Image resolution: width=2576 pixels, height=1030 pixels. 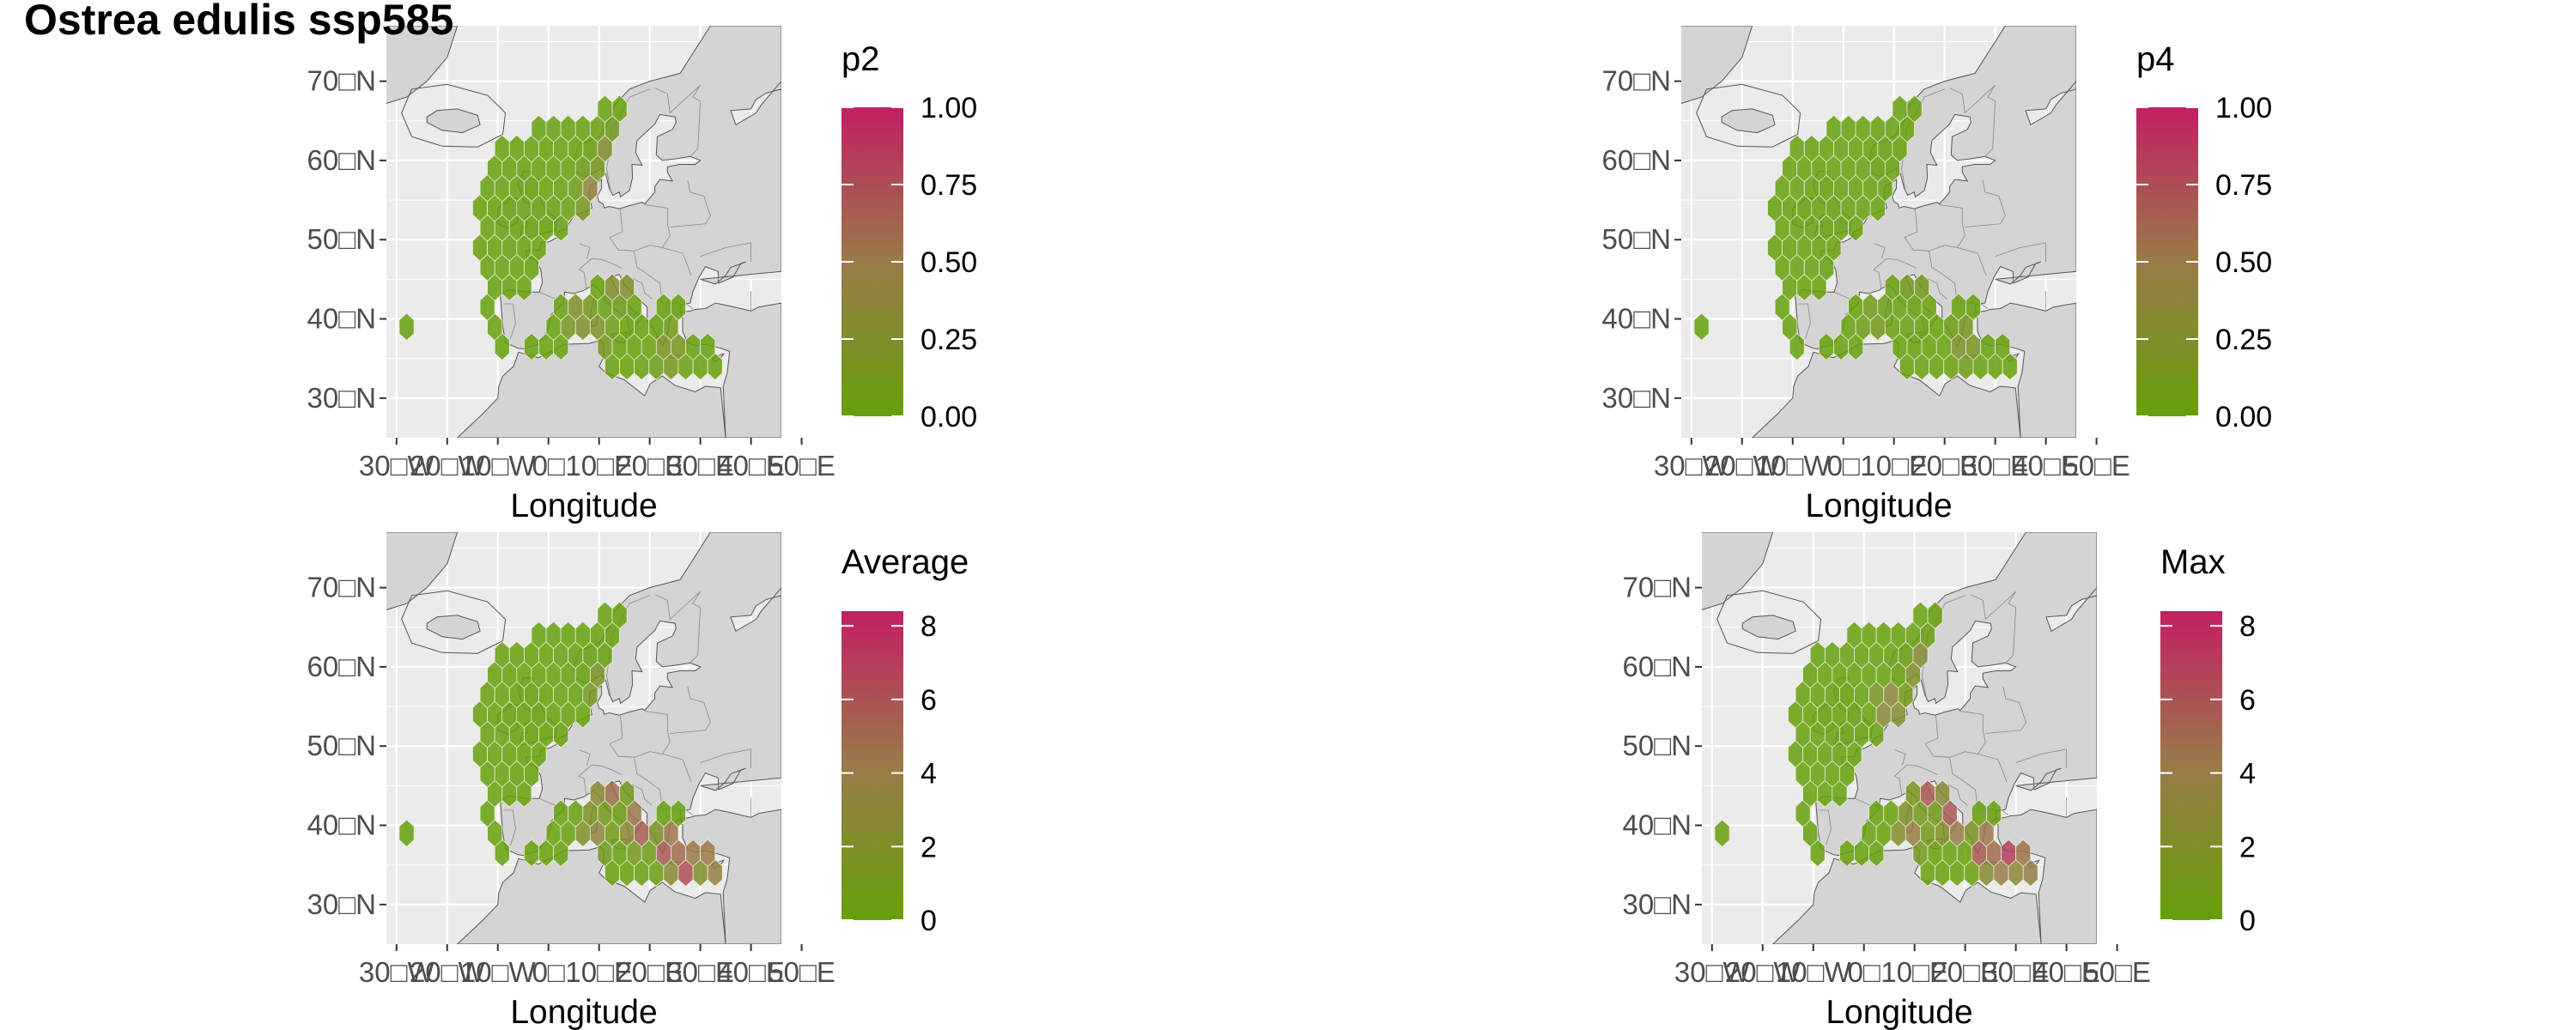 I want to click on legend-tick-label: 0, so click(x=2247, y=921).